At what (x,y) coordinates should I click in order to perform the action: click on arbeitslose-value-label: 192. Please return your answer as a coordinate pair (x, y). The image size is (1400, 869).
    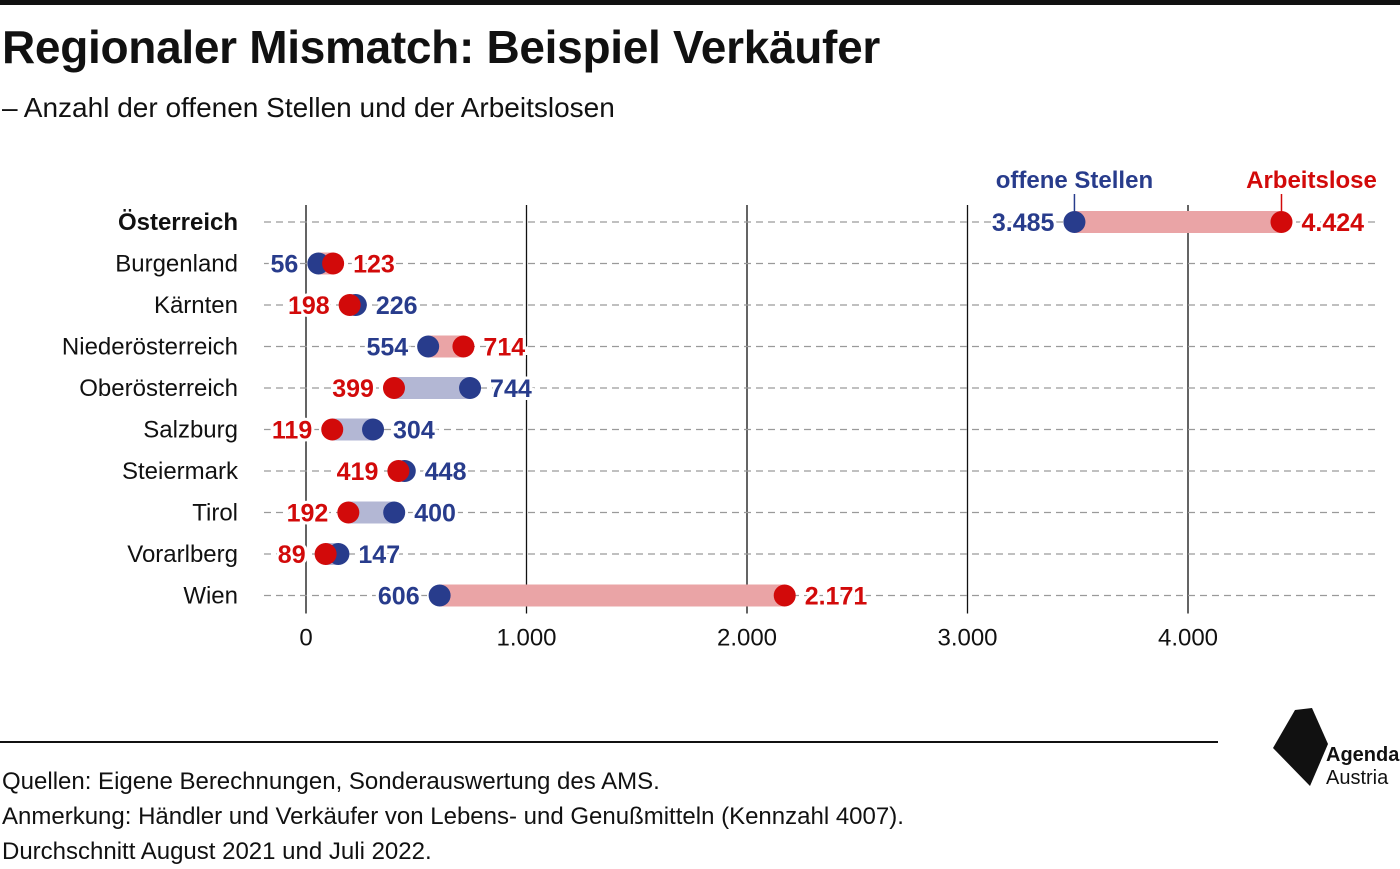
    Looking at the image, I should click on (308, 514).